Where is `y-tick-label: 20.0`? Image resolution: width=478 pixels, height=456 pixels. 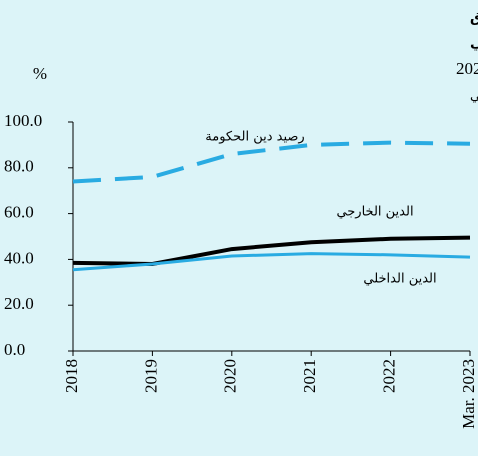 y-tick-label: 20.0 is located at coordinates (19, 303).